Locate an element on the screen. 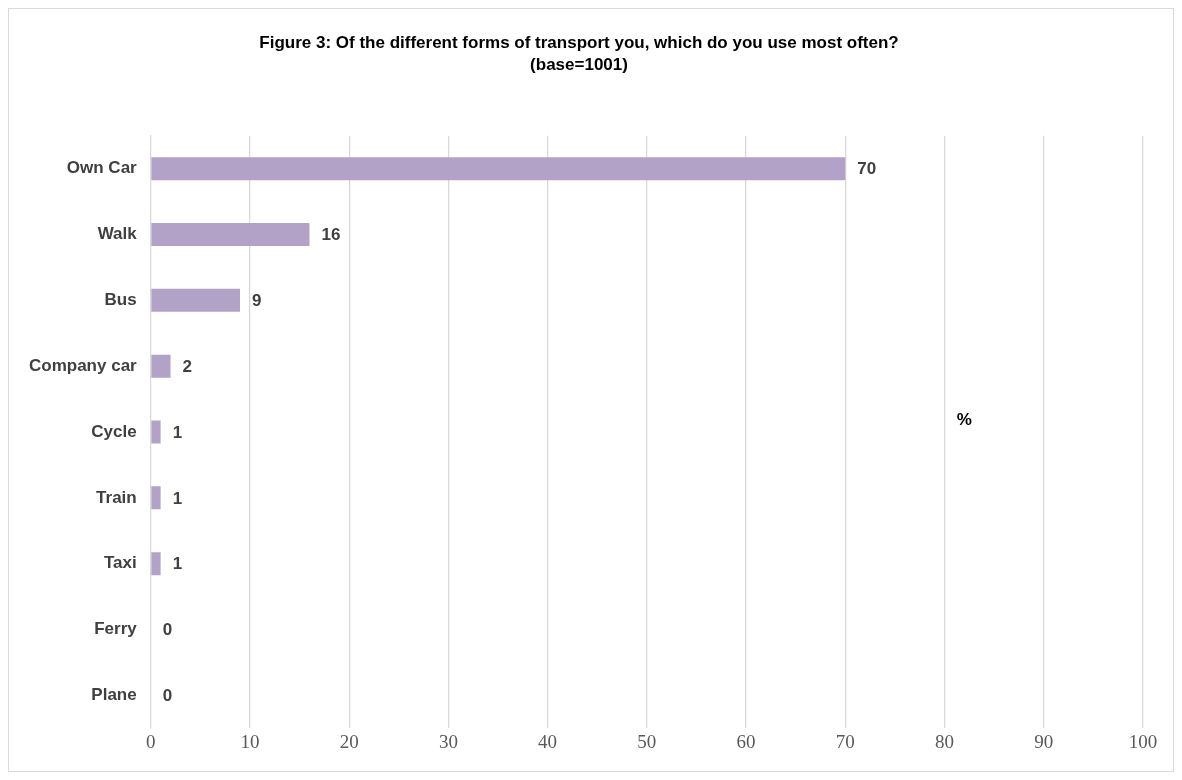  y-tick-label: Bus is located at coordinates (120, 300).